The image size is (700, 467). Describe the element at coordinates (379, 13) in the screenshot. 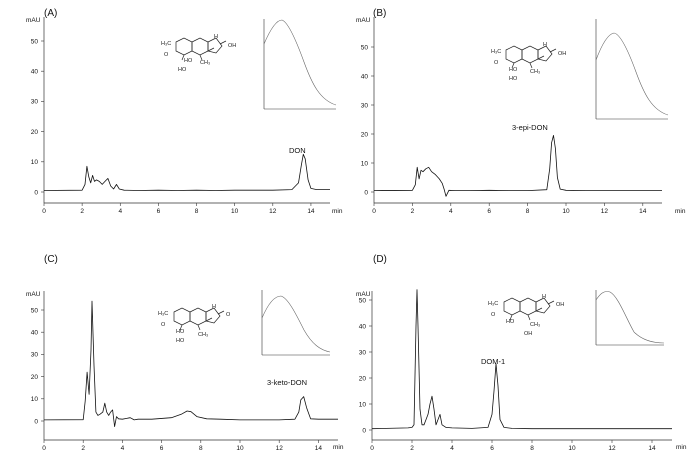

I see `panel-label: (B)` at that location.